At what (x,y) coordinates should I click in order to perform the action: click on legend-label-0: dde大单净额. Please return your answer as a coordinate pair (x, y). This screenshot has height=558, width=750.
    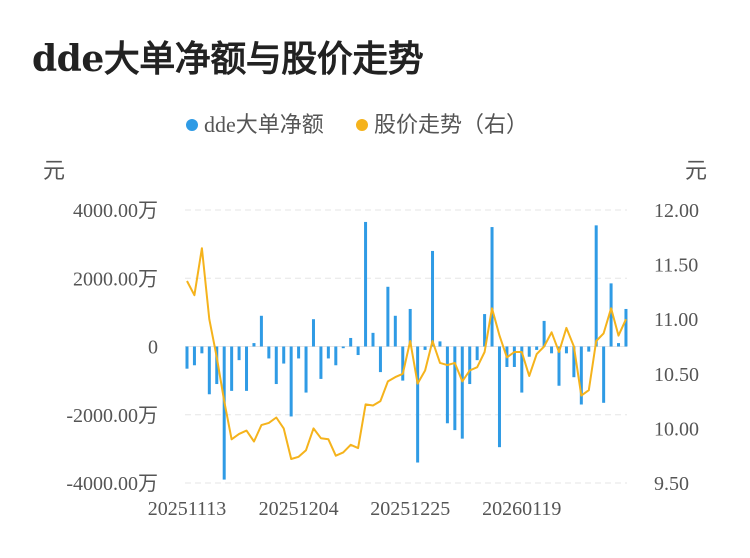
    Looking at the image, I should click on (264, 124).